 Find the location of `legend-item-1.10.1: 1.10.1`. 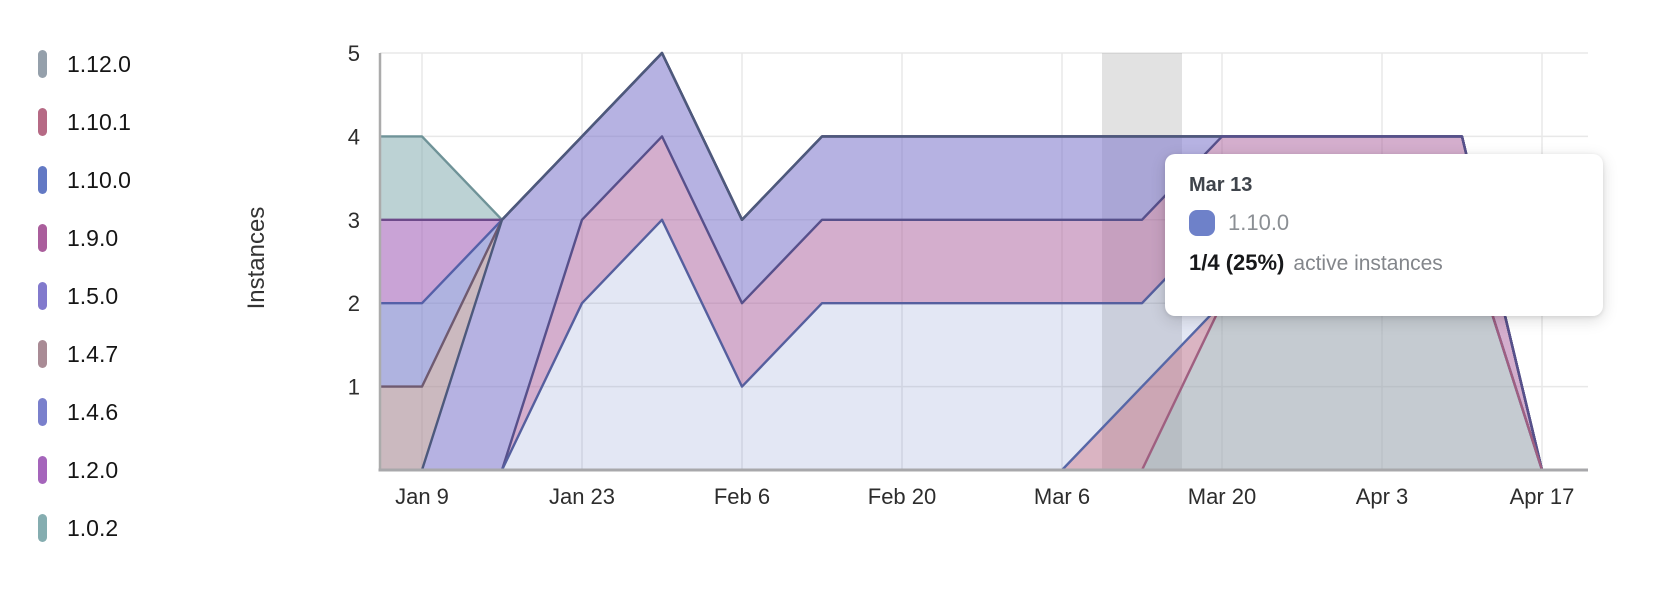

legend-item-1.10.1: 1.10.1 is located at coordinates (84, 122).